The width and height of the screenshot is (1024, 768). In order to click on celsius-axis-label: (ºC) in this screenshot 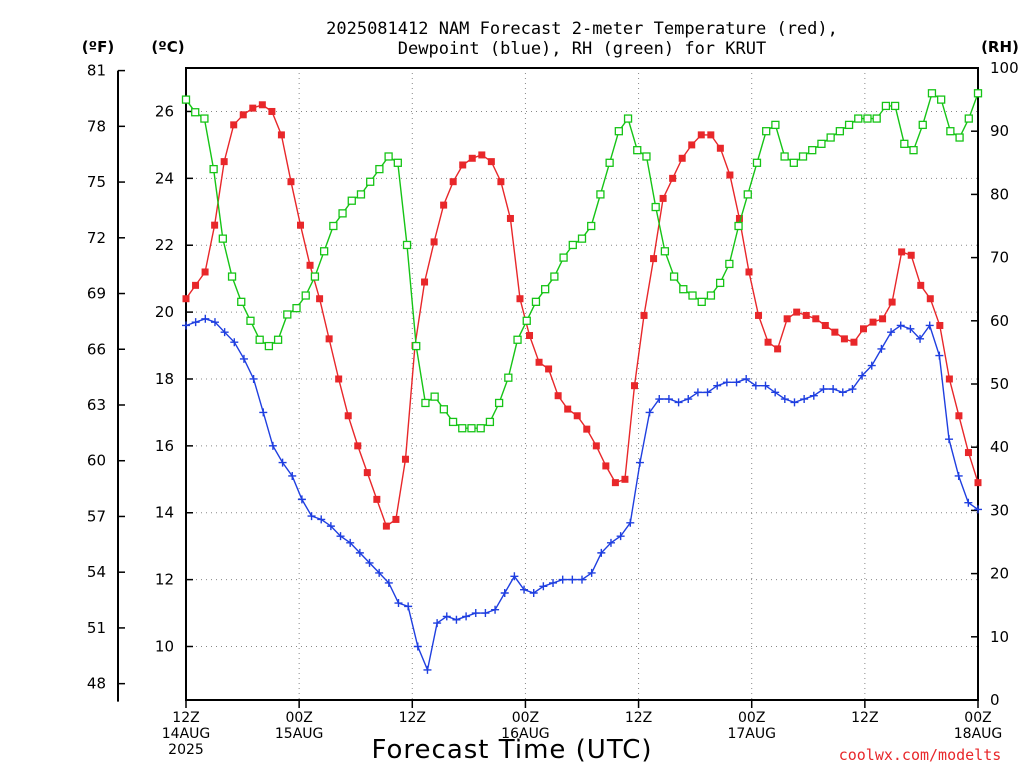, I will do `click(167, 47)`.